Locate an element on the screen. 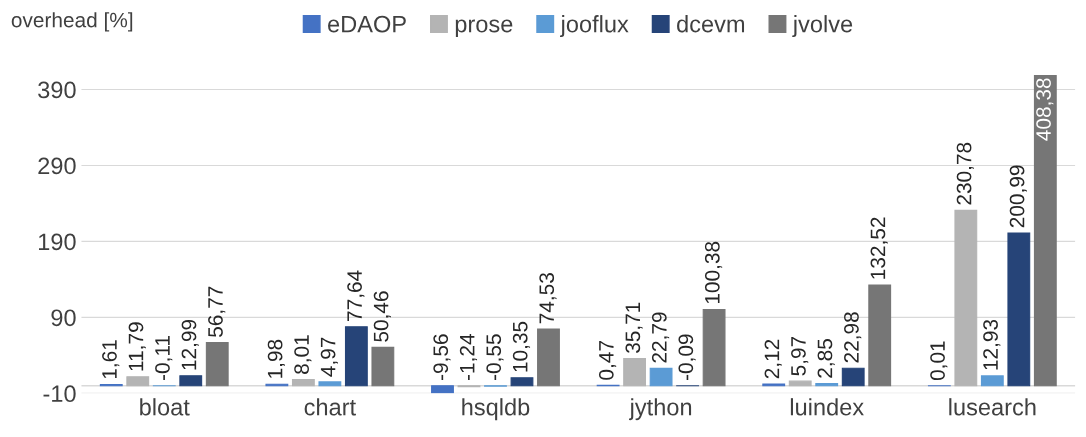 Image resolution: width=1086 pixels, height=437 pixels. data-label: 74,53 is located at coordinates (548, 298).